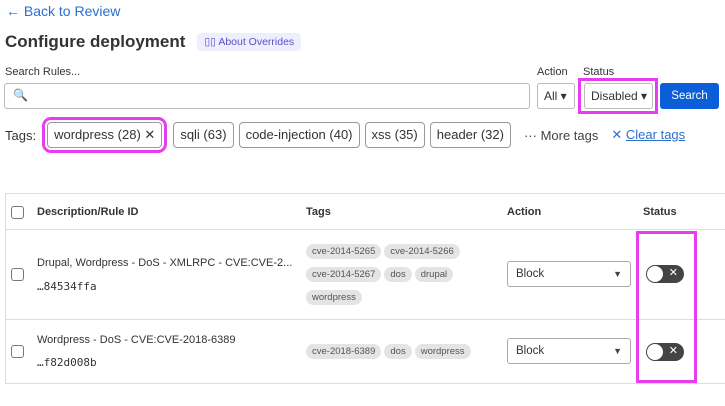 The height and width of the screenshot is (406, 725). I want to click on more-tags-button: ··· More tags, so click(561, 135).